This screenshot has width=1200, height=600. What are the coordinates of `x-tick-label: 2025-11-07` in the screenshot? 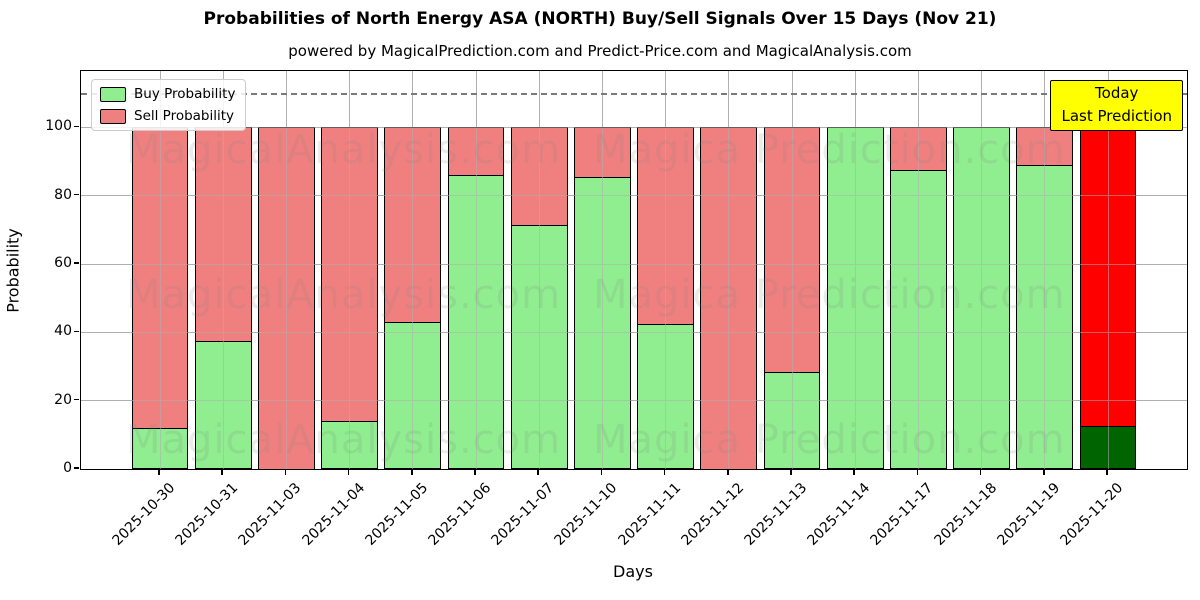 It's located at (523, 514).